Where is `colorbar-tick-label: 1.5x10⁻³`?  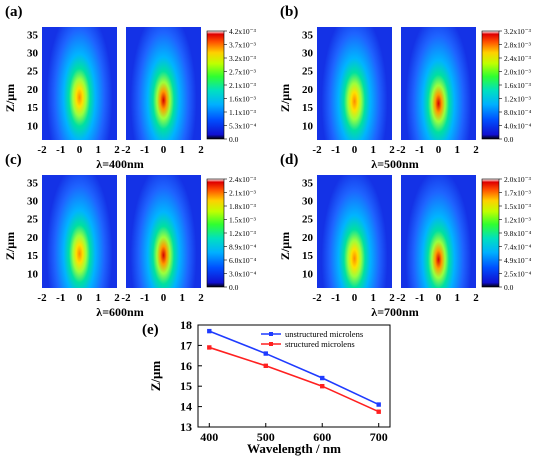 colorbar-tick-label: 1.5x10⁻³ is located at coordinates (518, 206).